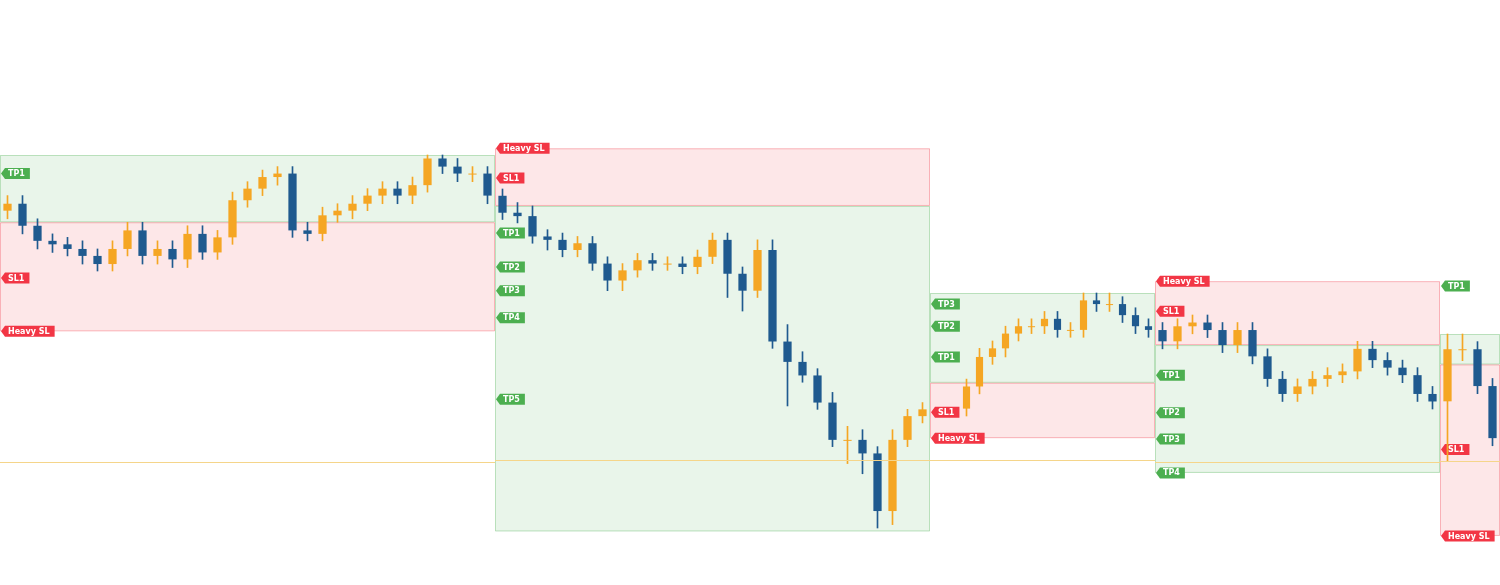 This screenshot has height=585, width=1500. What do you see at coordinates (511, 178) in the screenshot?
I see `text: SL1` at bounding box center [511, 178].